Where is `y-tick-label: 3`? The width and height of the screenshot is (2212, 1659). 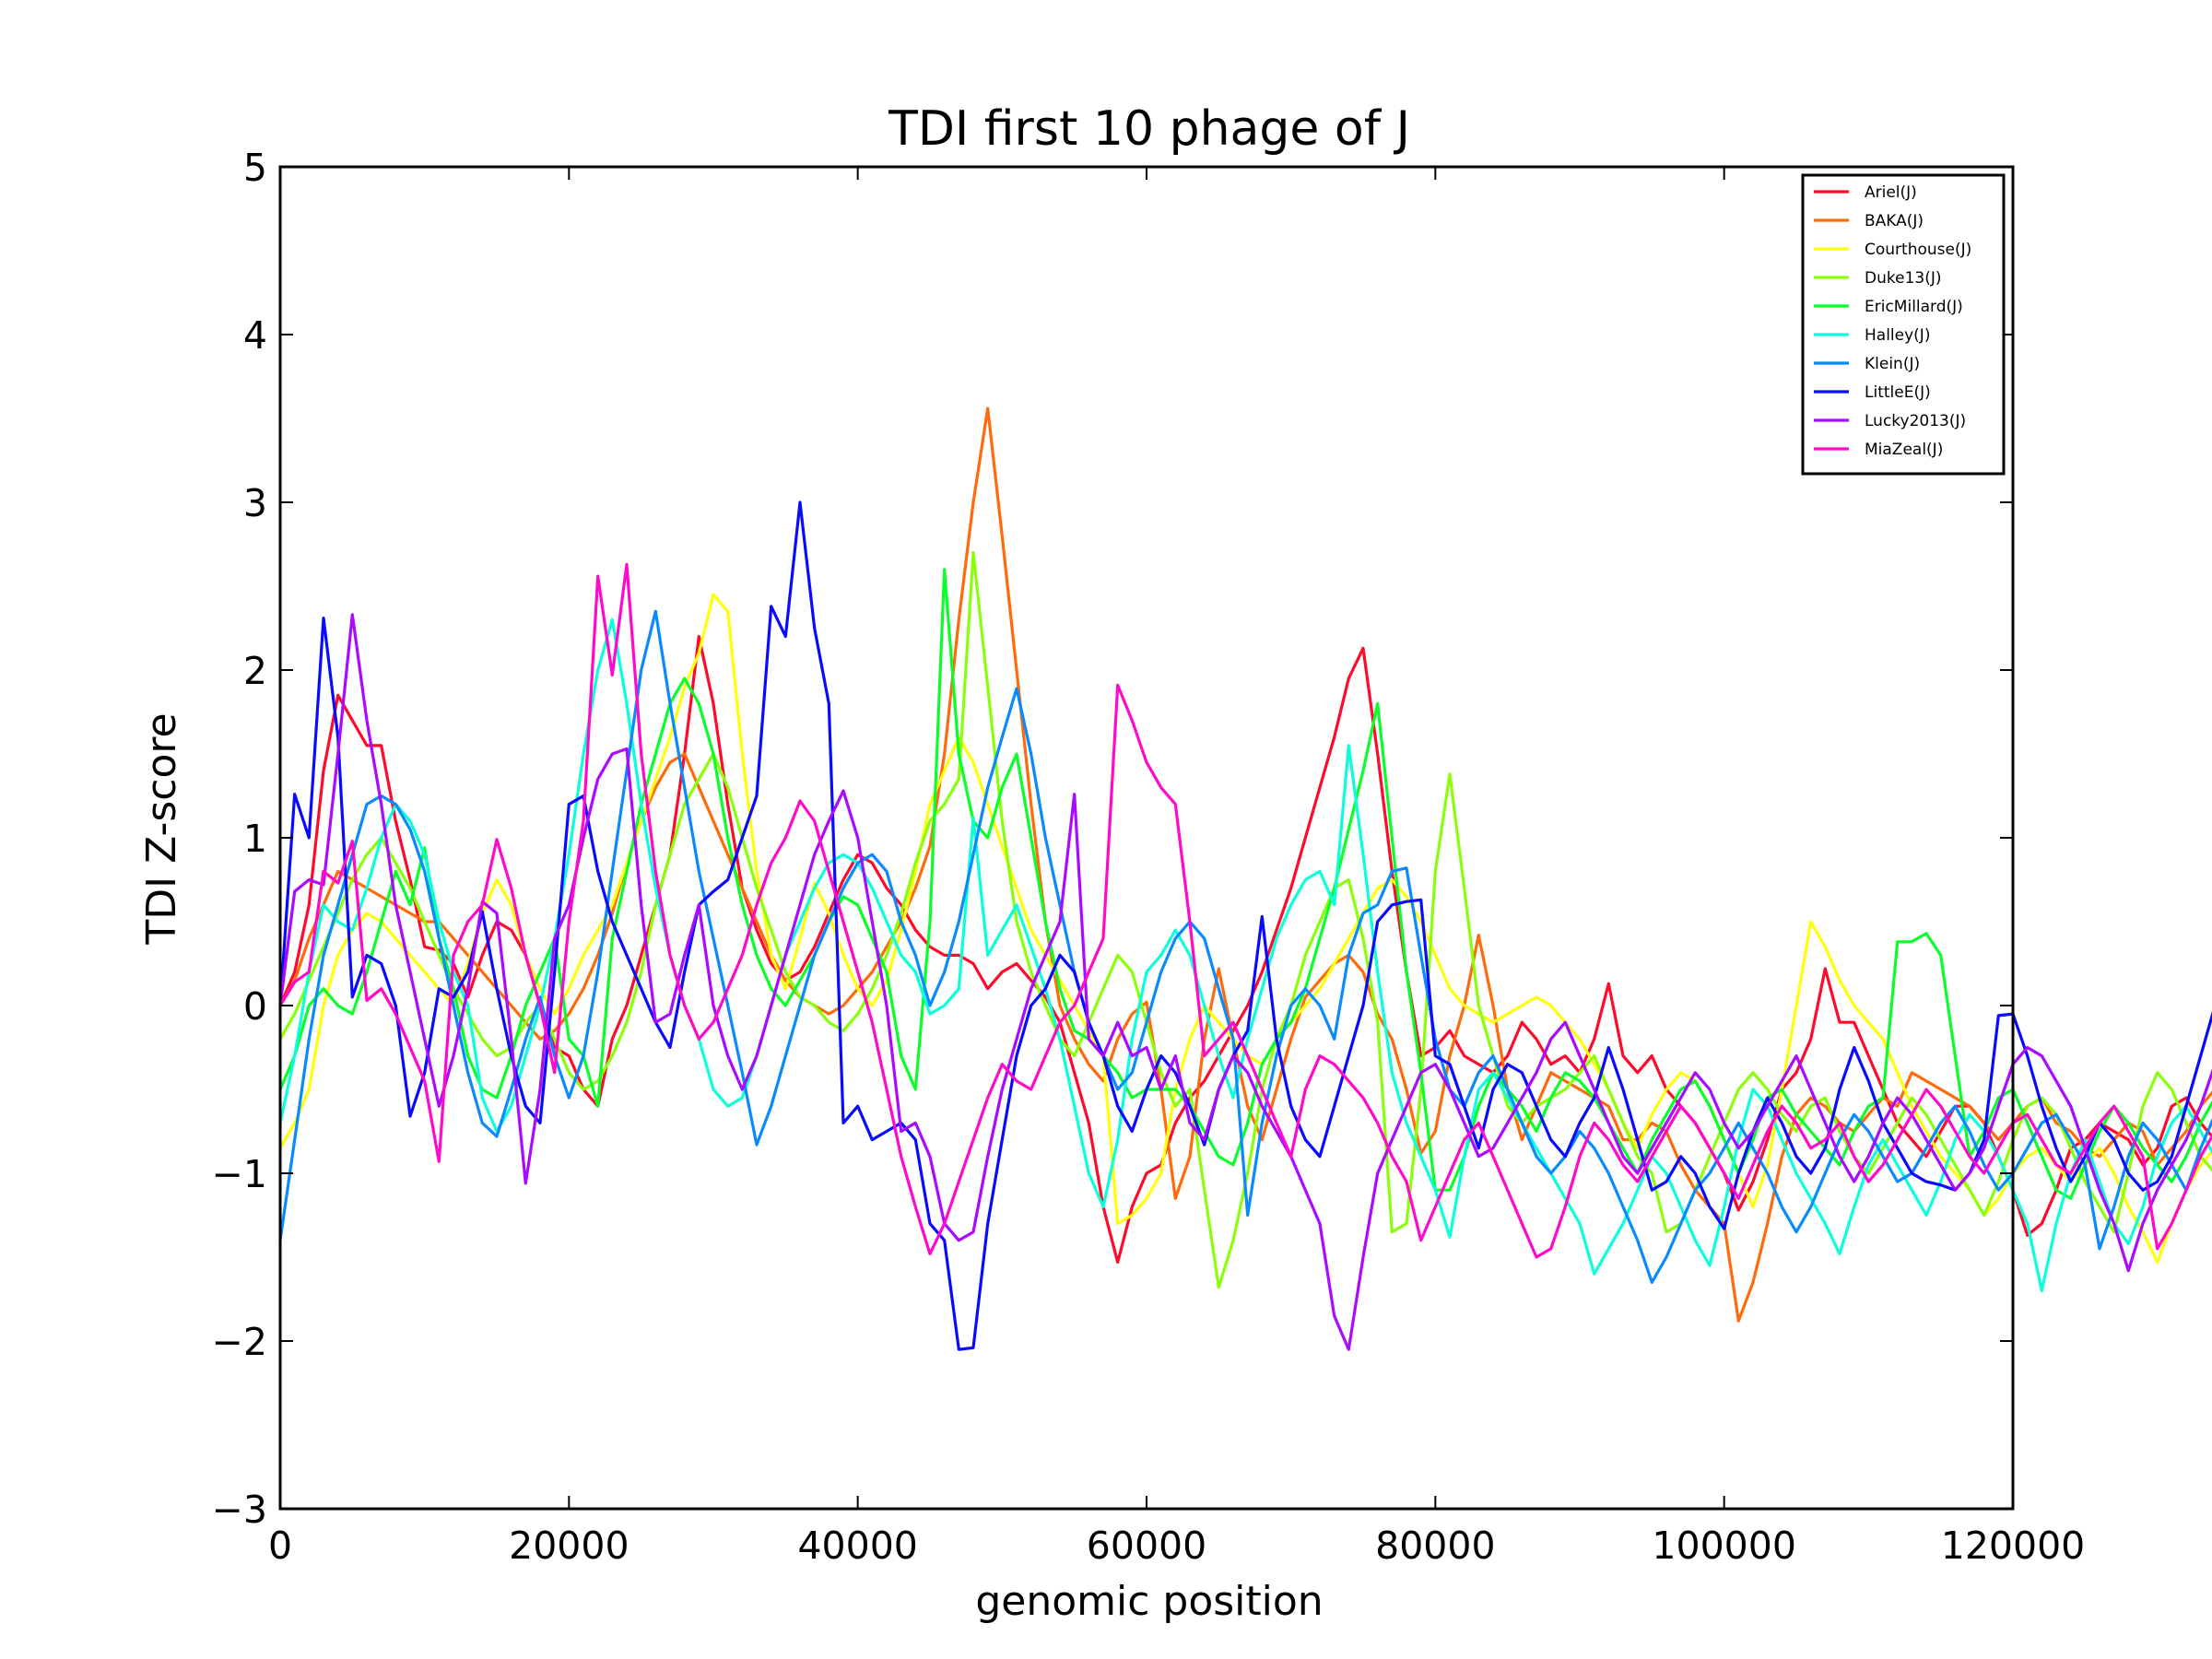 y-tick-label: 3 is located at coordinates (255, 503).